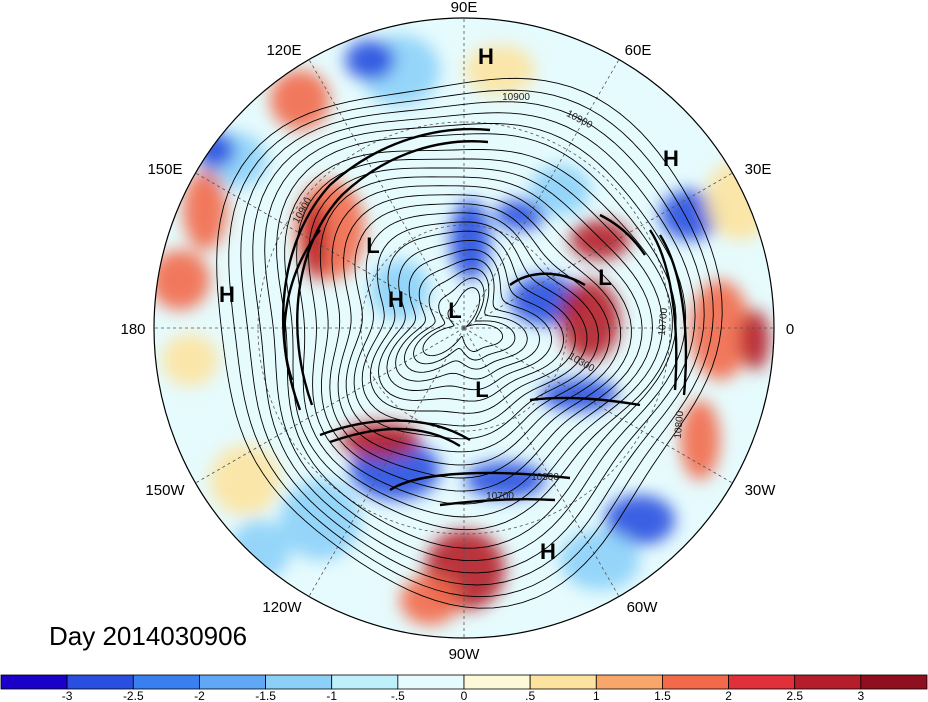 This screenshot has height=702, width=928. What do you see at coordinates (133, 695) in the screenshot?
I see `colorbar-tick-label: -2.5` at bounding box center [133, 695].